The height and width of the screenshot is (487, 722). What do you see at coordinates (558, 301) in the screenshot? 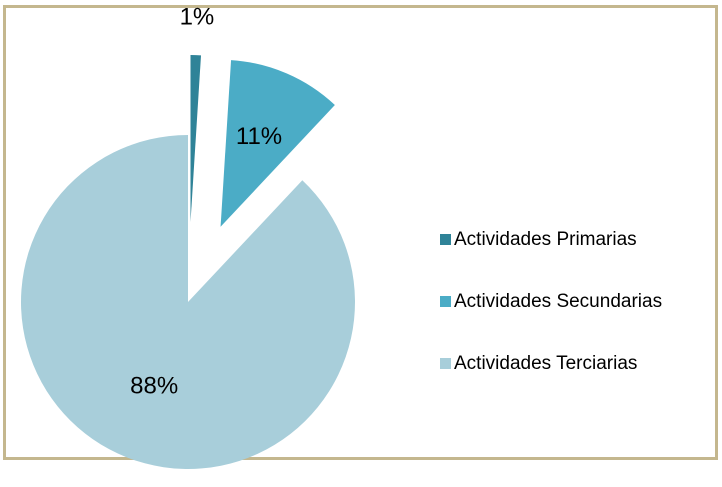
I see `legend-label: Actividades Secundarias` at bounding box center [558, 301].